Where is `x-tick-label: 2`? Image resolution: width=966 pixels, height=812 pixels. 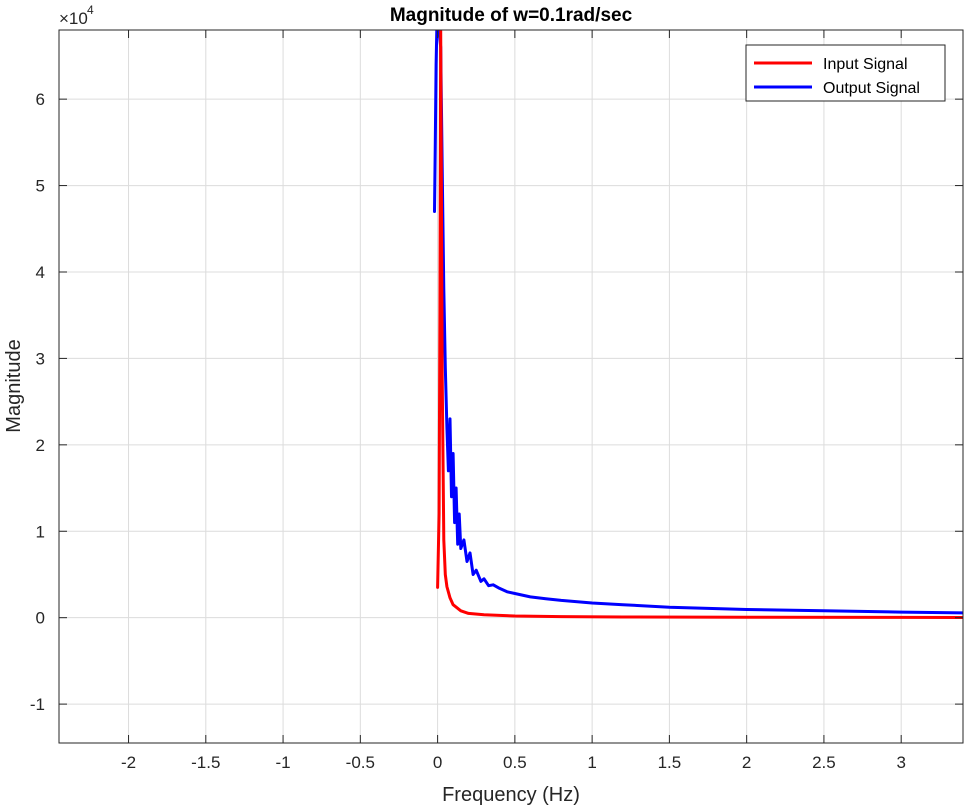
x-tick-label: 2 is located at coordinates (746, 762).